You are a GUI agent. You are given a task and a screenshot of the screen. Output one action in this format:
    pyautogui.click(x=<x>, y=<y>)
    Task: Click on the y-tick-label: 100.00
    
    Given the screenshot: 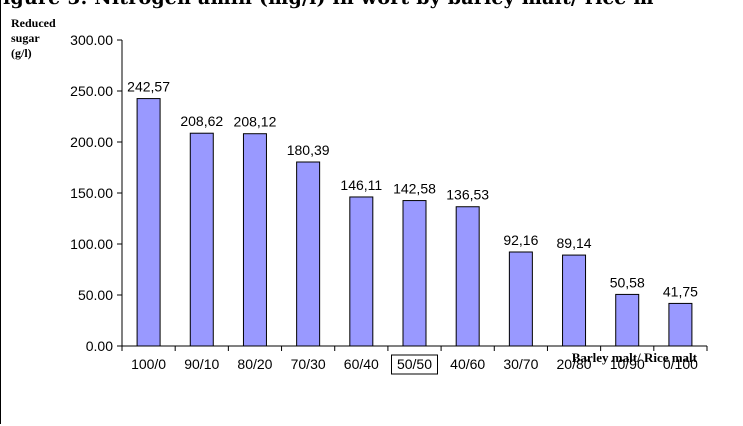 What is the action you would take?
    pyautogui.click(x=91, y=244)
    